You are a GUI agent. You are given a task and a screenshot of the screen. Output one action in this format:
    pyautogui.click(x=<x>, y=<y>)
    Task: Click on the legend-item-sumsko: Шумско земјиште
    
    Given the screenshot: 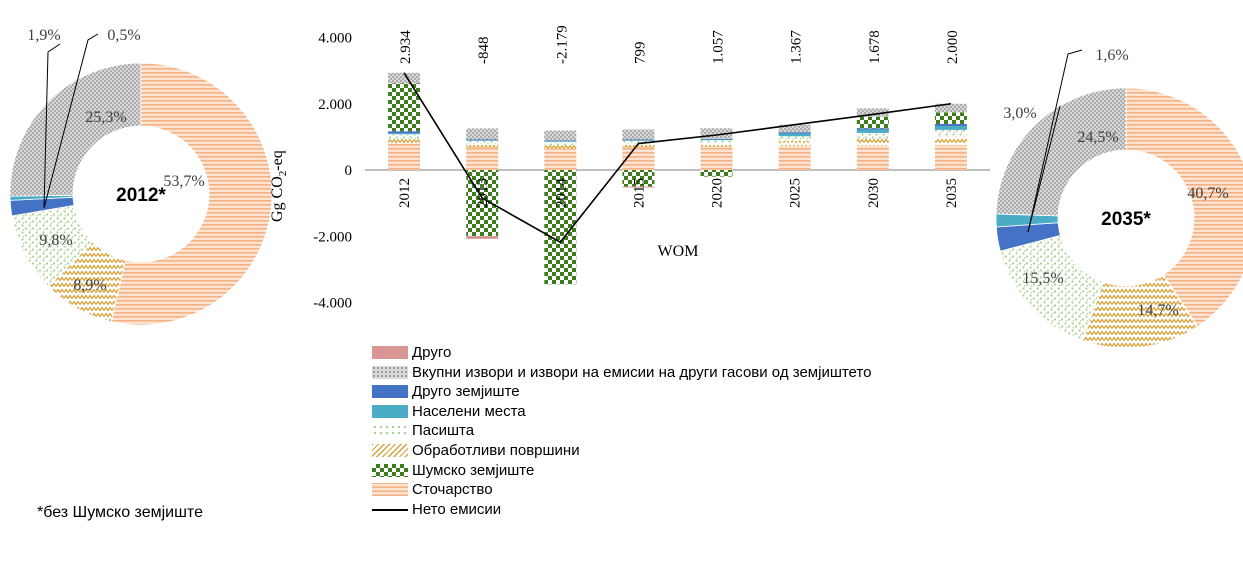 What is the action you would take?
    pyautogui.click(x=722, y=471)
    